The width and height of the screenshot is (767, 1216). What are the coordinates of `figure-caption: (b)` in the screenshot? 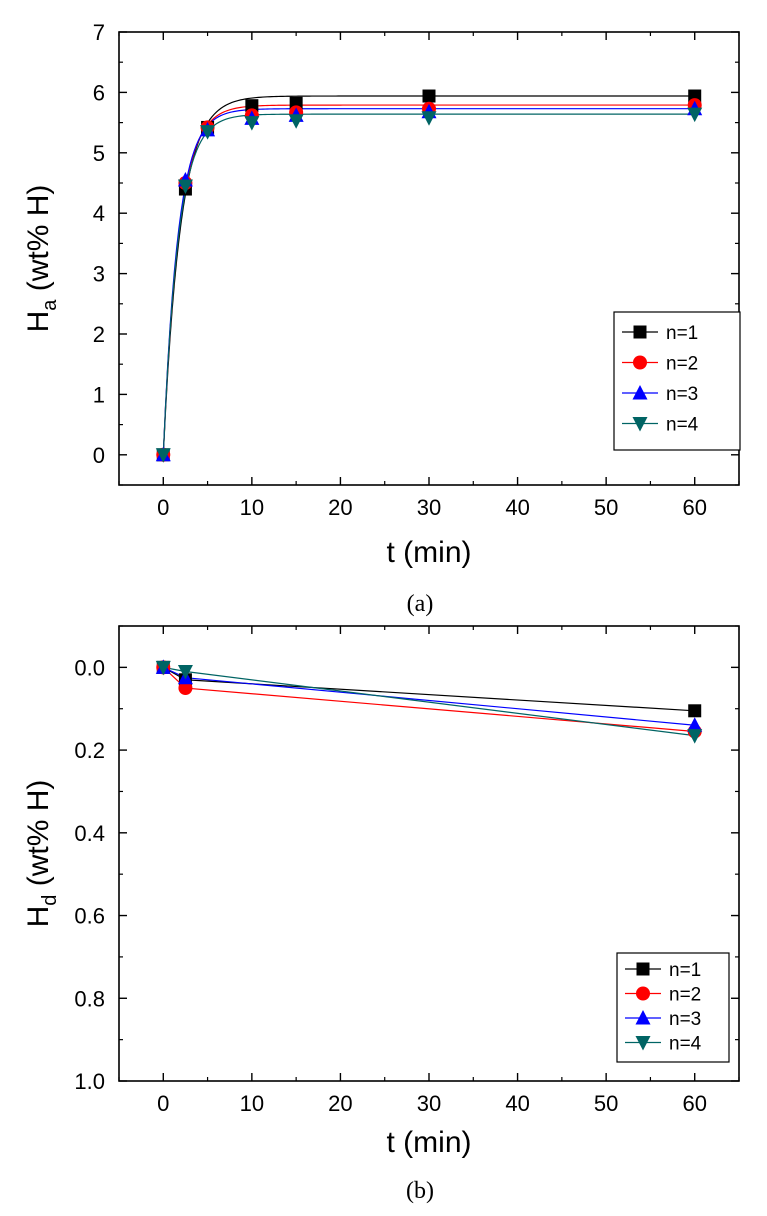 It's located at (420, 1191).